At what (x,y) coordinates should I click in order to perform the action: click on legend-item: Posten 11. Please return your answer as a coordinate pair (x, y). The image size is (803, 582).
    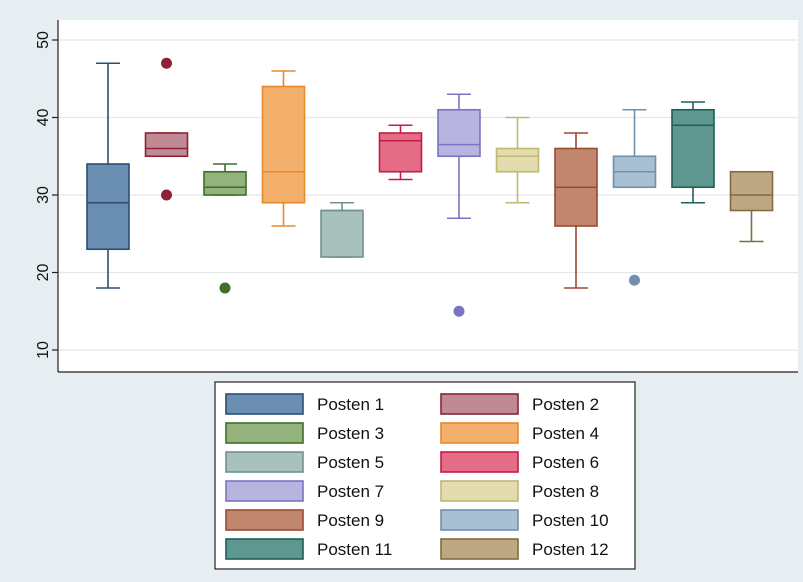
    Looking at the image, I should click on (308, 549).